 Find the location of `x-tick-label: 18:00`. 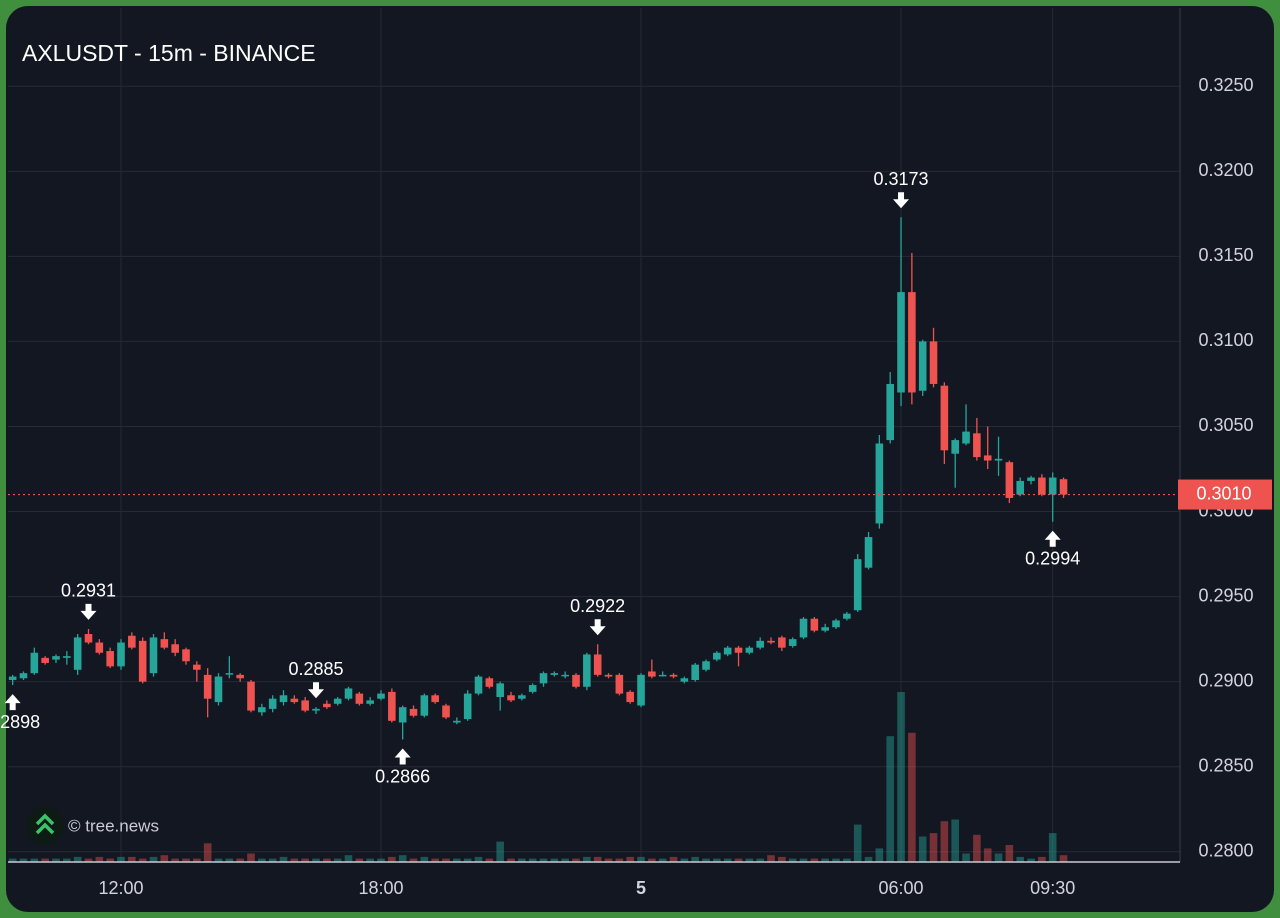

x-tick-label: 18:00 is located at coordinates (380, 888).